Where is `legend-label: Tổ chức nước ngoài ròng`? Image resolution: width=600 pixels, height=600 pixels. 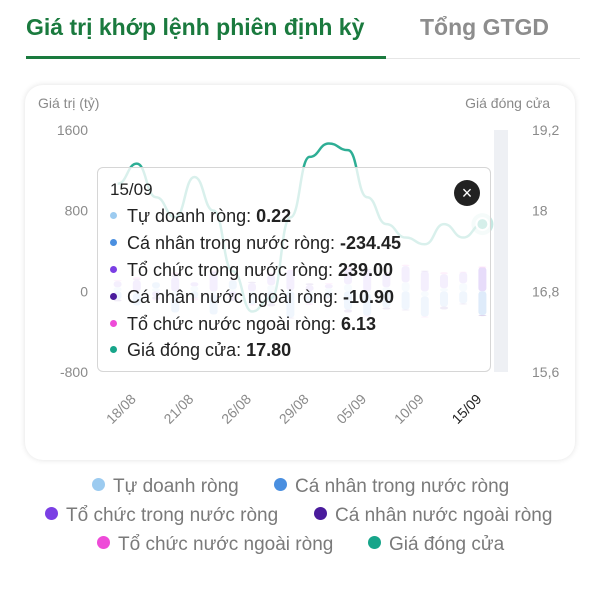 legend-label: Tổ chức nước ngoài ròng is located at coordinates (226, 544).